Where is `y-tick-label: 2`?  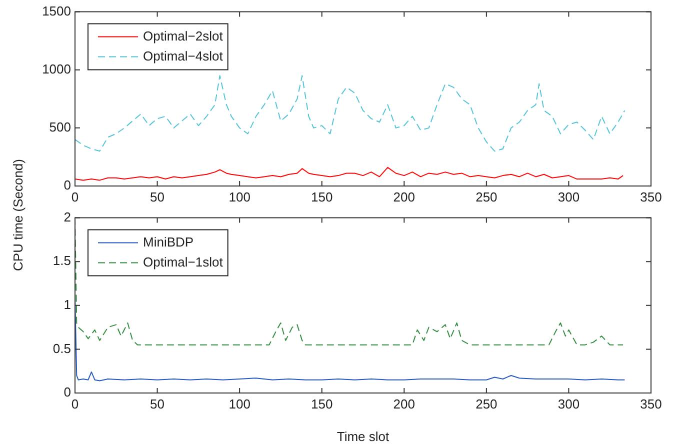
y-tick-label: 2 is located at coordinates (67, 216).